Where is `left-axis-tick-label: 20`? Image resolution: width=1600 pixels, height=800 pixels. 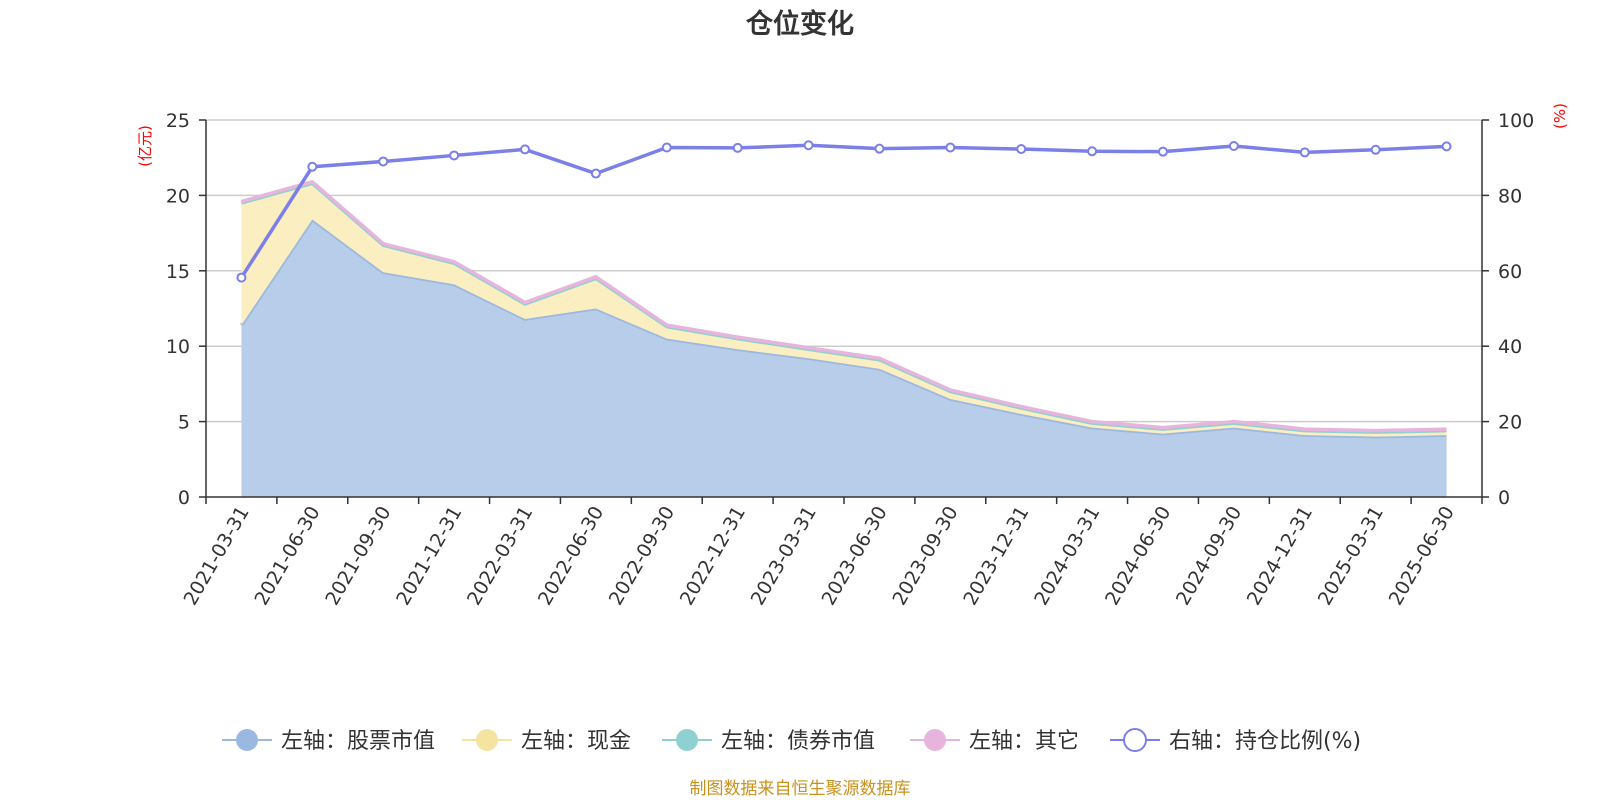
left-axis-tick-label: 20 is located at coordinates (178, 196).